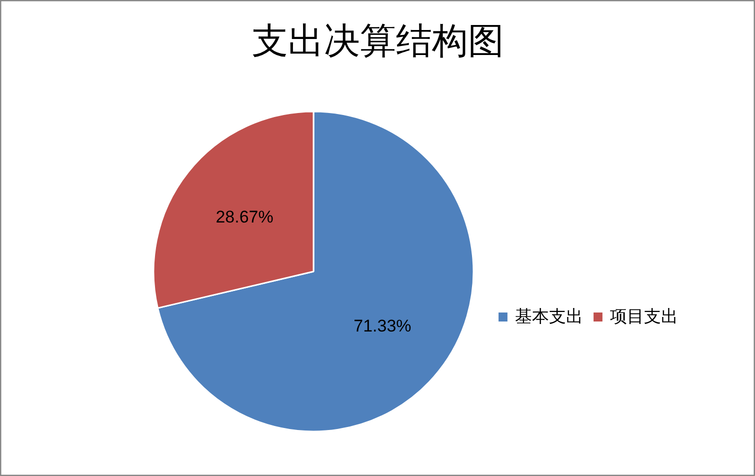 This screenshot has height=476, width=755. Describe the element at coordinates (245, 216) in the screenshot. I see `data-label: 28.67%` at that location.